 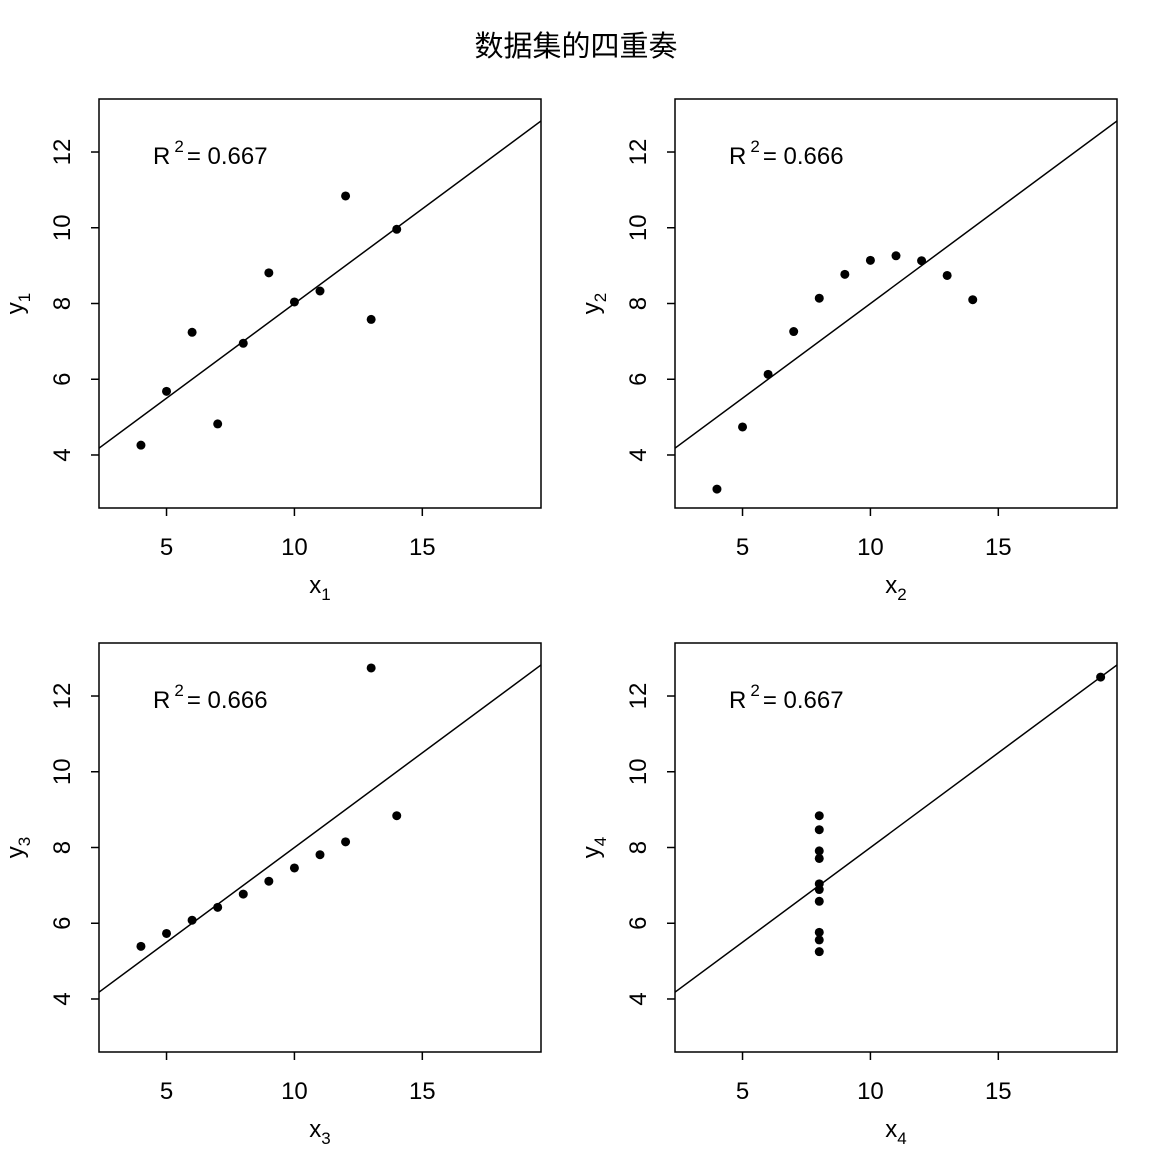 What do you see at coordinates (18, 847) in the screenshot?
I see `y-axis-label: y3` at bounding box center [18, 847].